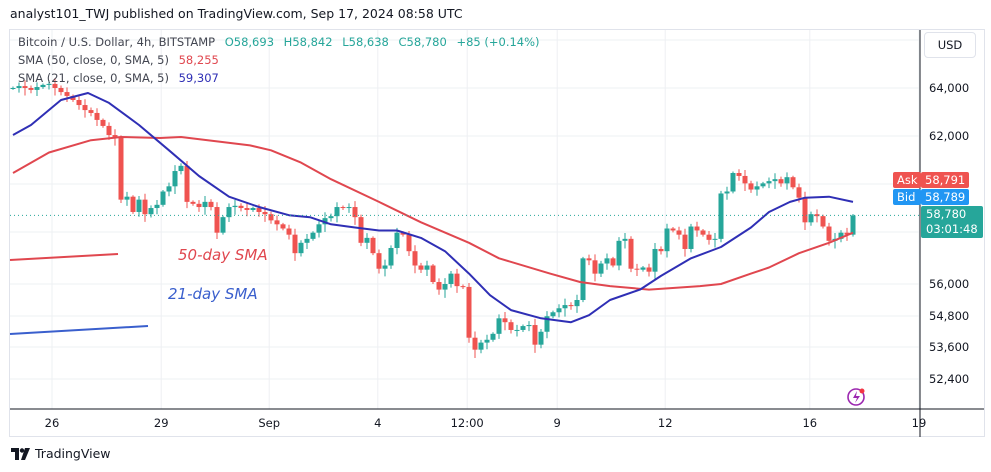 This screenshot has height=472, width=991. I want to click on ask-price: 58,791, so click(945, 180).